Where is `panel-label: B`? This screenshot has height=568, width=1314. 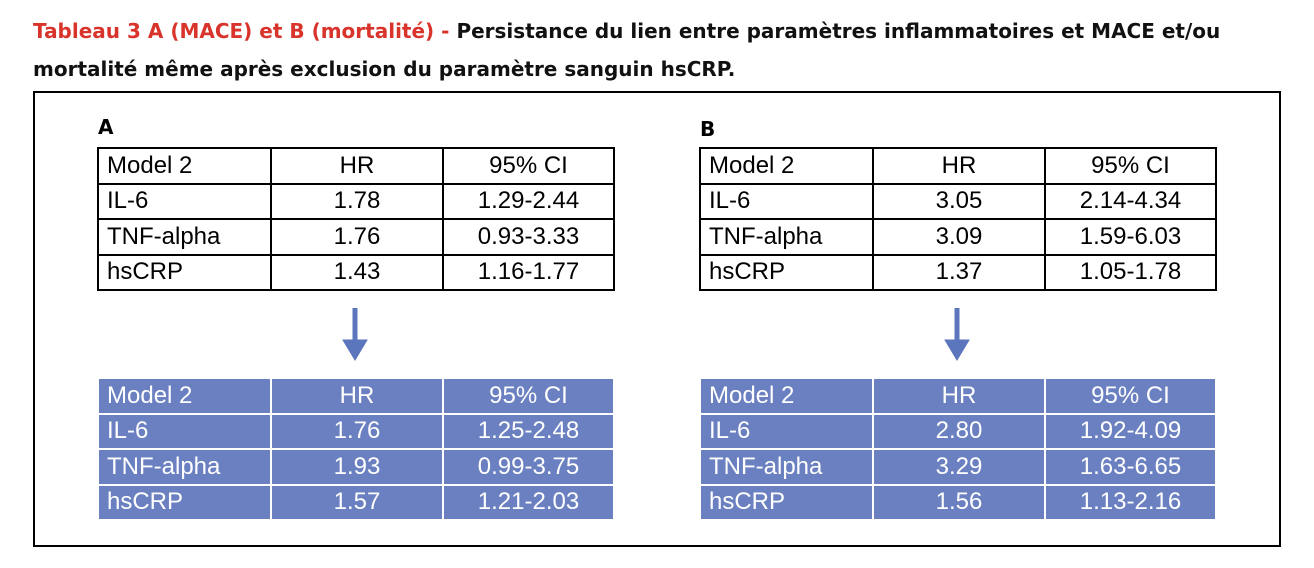
panel-label: B is located at coordinates (708, 129).